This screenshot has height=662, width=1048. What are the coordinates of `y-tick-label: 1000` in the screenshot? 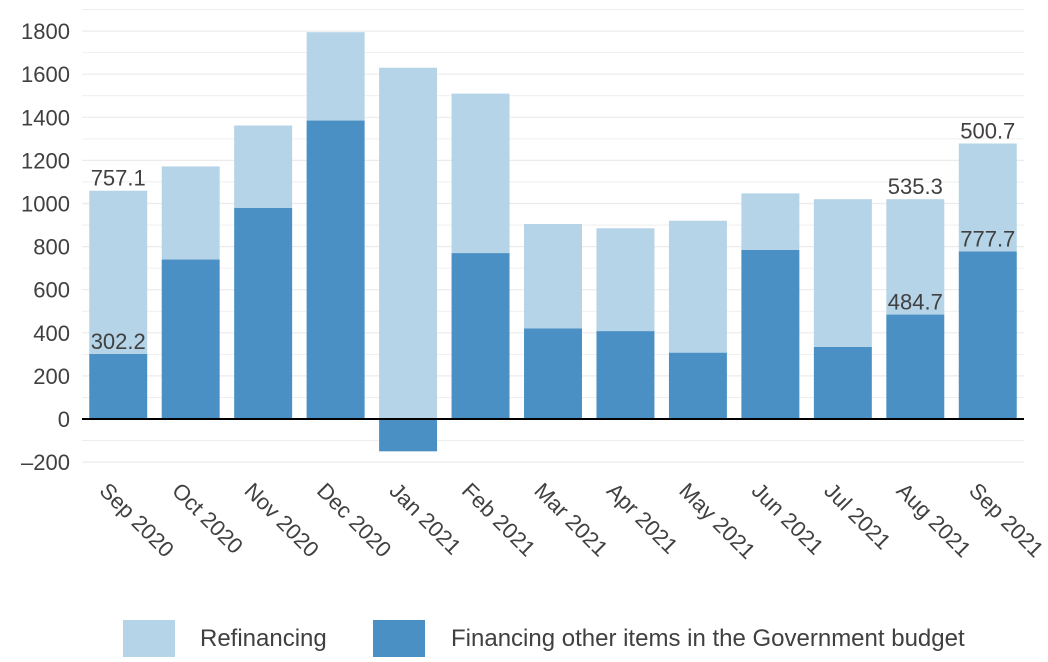 It's located at (45, 204).